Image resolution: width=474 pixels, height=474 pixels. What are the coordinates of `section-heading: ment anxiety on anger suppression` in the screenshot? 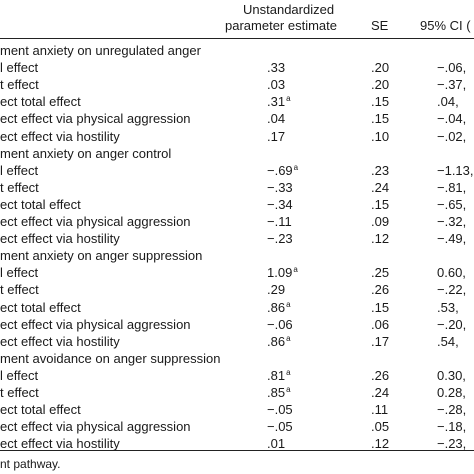 It's located at (237, 255).